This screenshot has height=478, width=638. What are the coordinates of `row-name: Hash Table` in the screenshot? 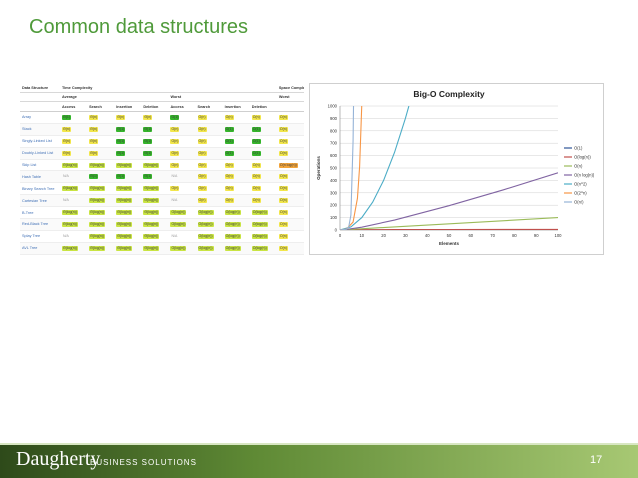 It's located at (40, 177).